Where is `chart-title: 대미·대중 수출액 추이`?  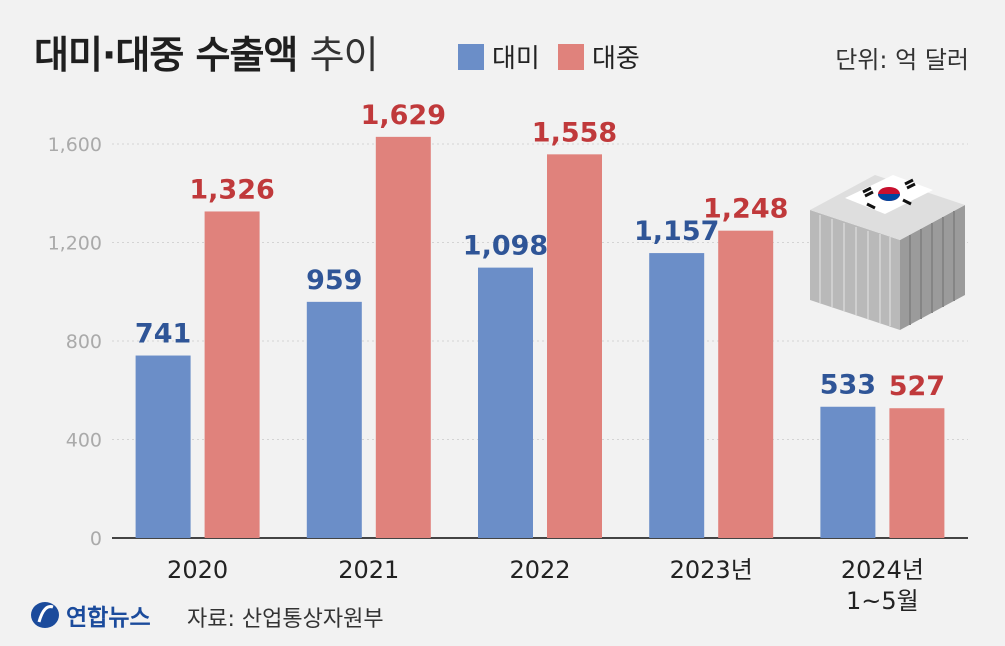 chart-title: 대미·대중 수출액 추이 is located at coordinates (206, 51).